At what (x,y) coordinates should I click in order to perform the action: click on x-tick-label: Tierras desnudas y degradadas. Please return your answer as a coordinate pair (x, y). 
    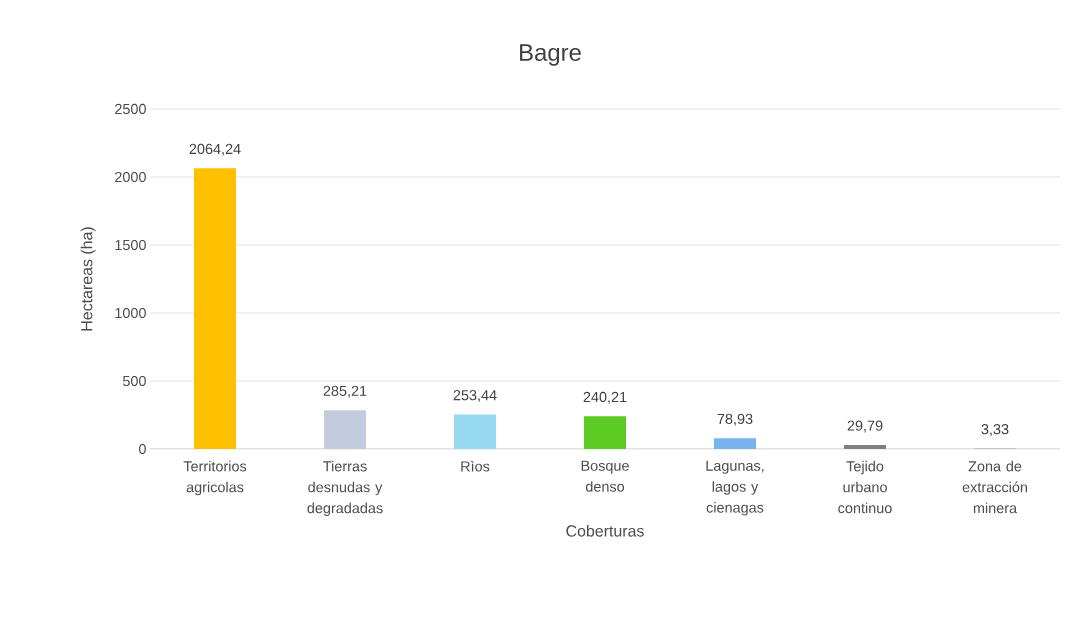
    Looking at the image, I should click on (345, 488).